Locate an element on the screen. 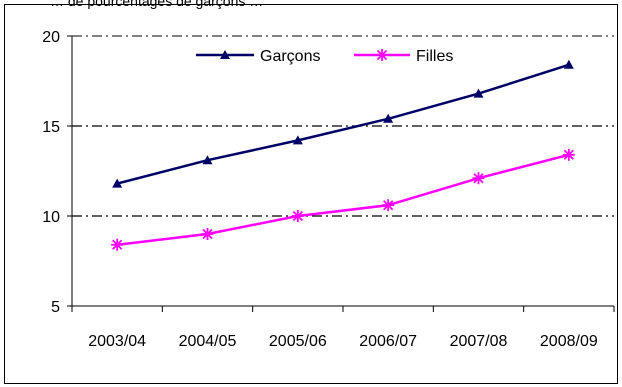  x-tick-label-2007/08: 2007/08 is located at coordinates (479, 341).